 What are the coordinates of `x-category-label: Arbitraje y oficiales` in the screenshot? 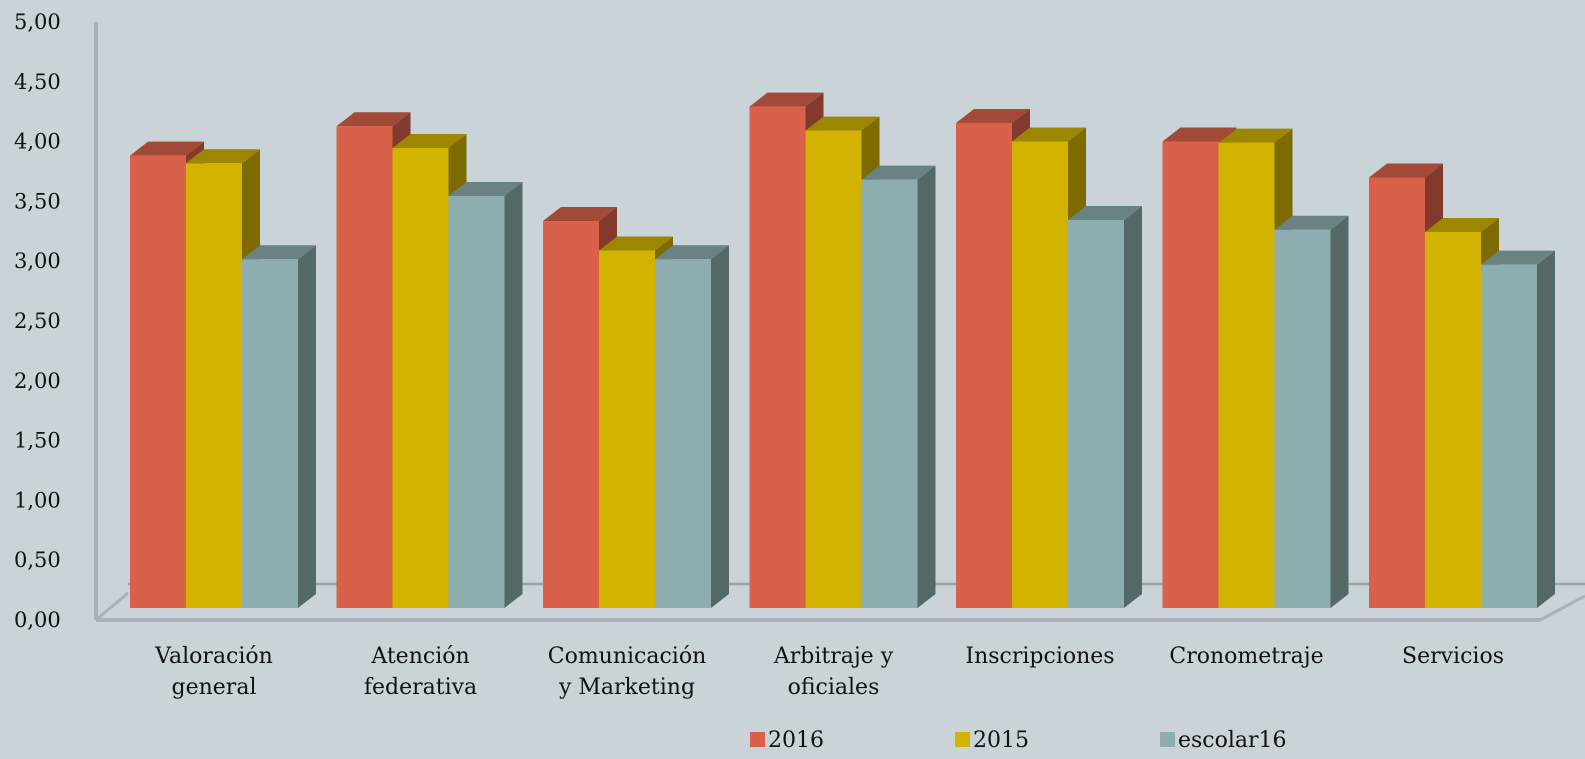 It's located at (833, 672).